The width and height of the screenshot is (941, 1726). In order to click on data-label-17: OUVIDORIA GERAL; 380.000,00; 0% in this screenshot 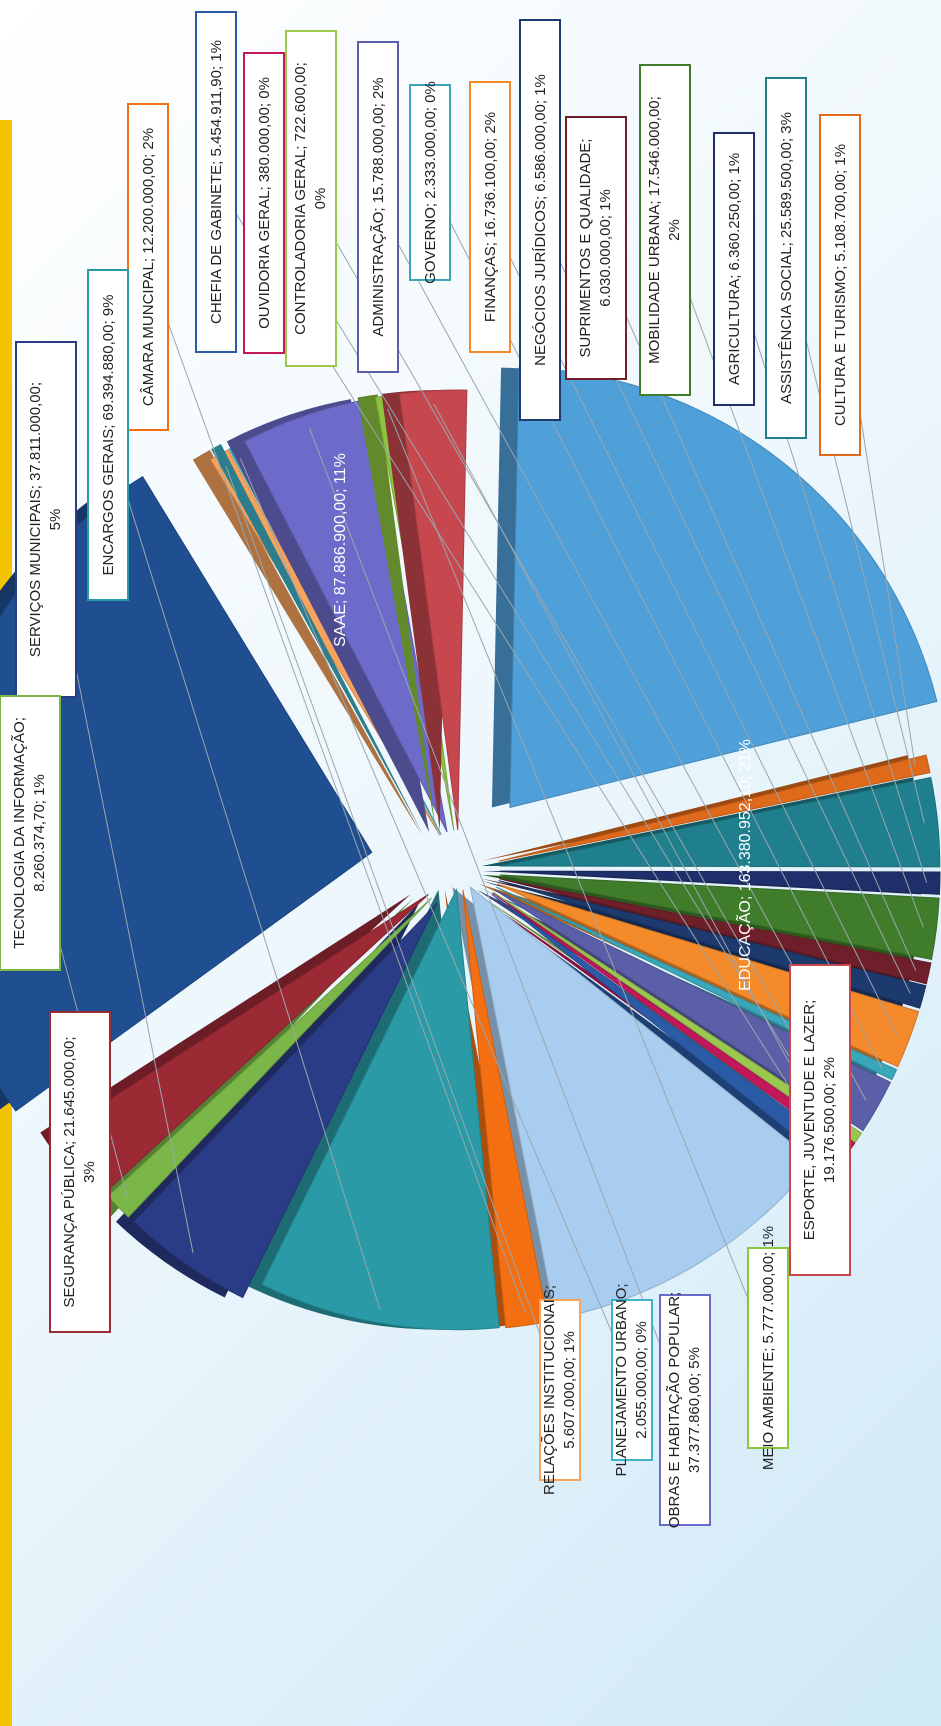, I will do `click(264, 203)`.